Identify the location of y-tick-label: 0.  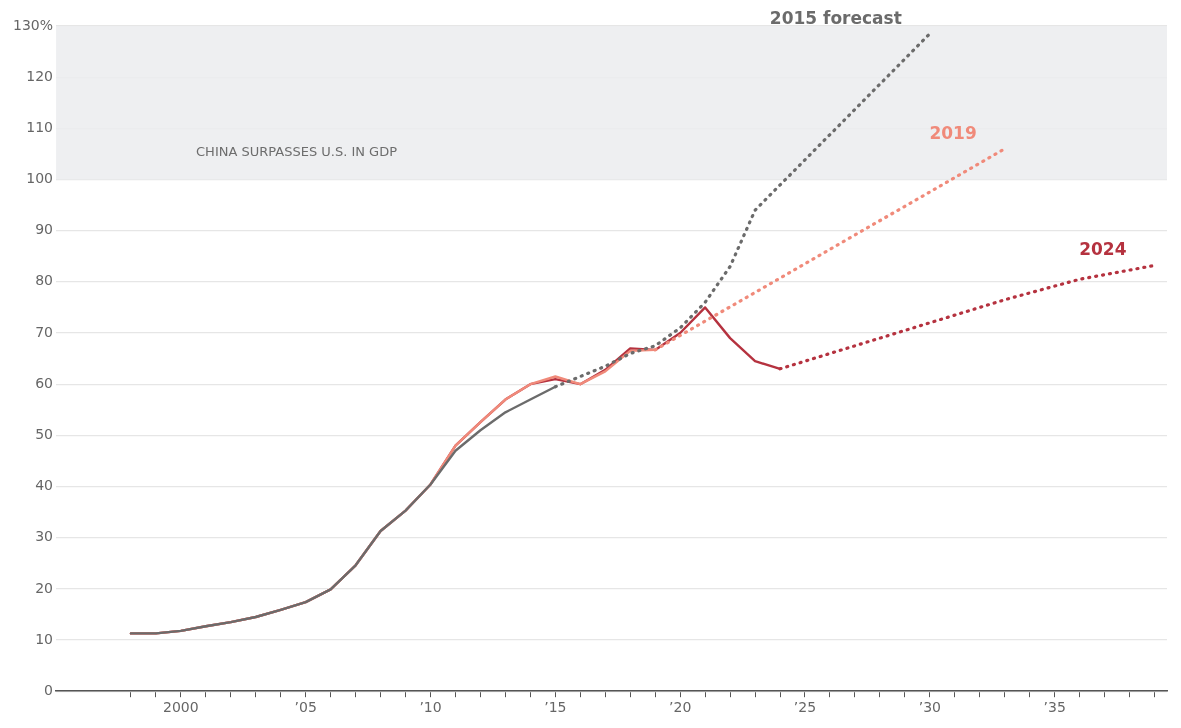
(49, 689).